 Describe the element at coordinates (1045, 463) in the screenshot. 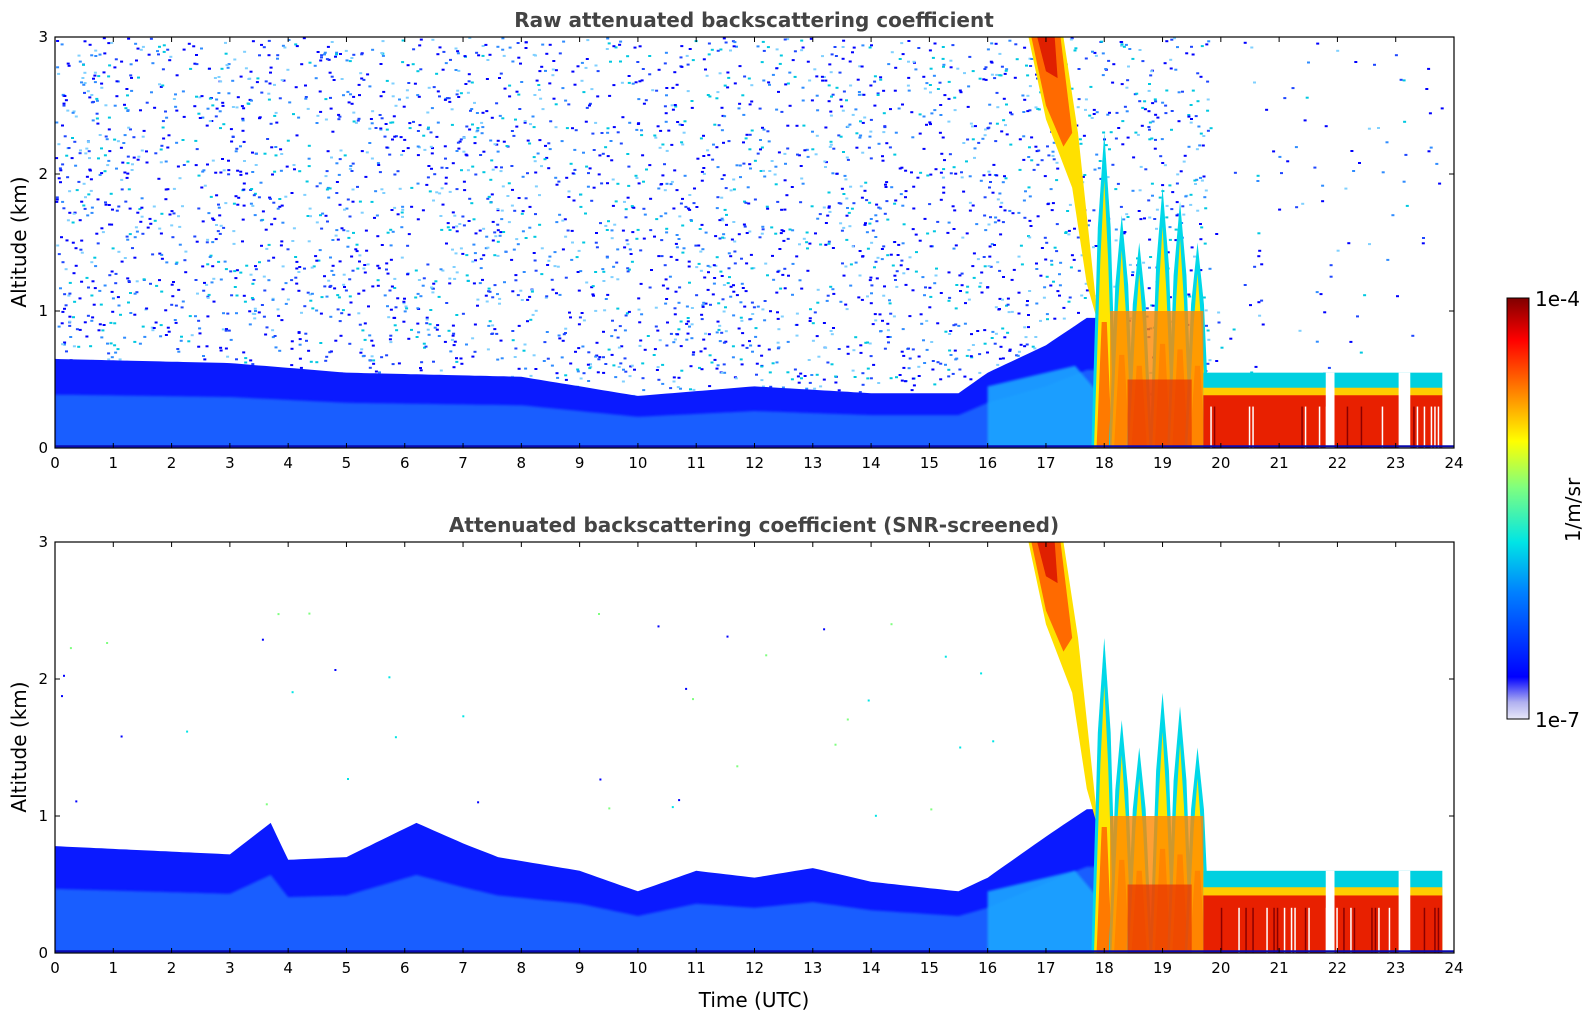

I see `x-tick-label: 17` at that location.